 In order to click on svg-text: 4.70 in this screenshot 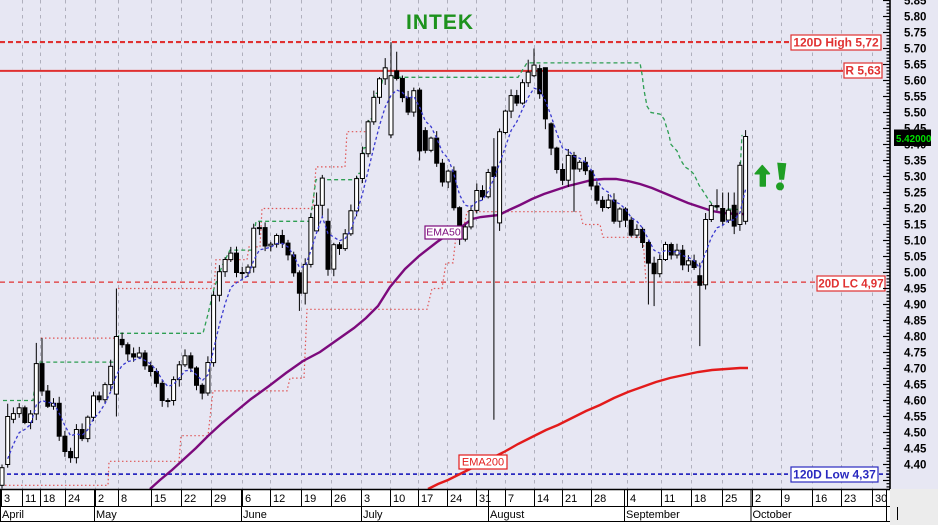, I will do `click(915, 370)`.